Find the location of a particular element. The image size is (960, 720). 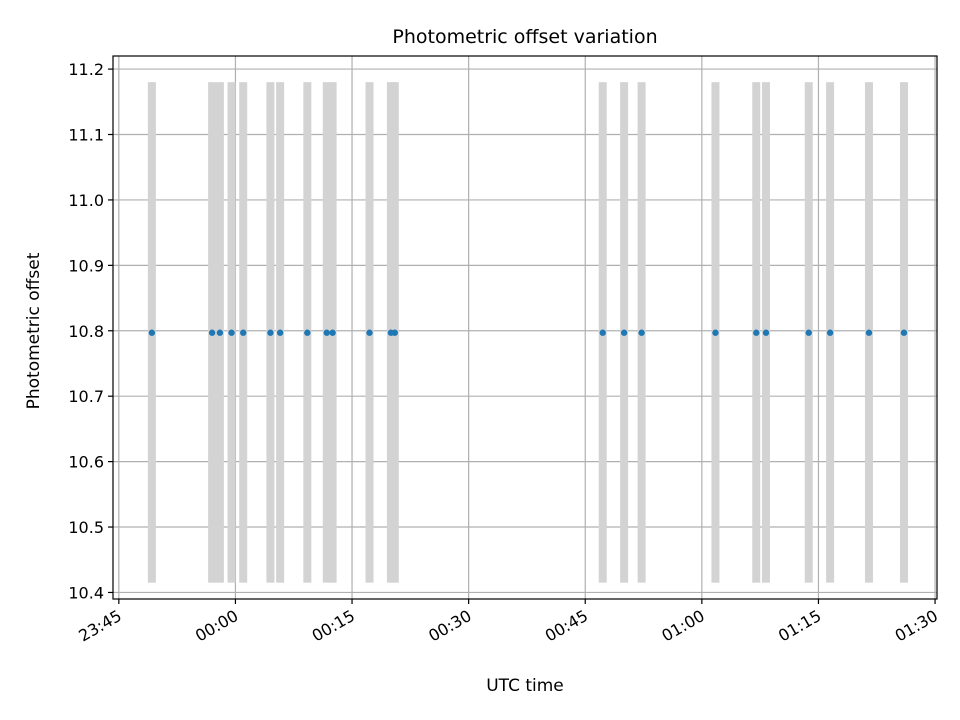

y-tick-label: 10.4 is located at coordinates (86, 592).